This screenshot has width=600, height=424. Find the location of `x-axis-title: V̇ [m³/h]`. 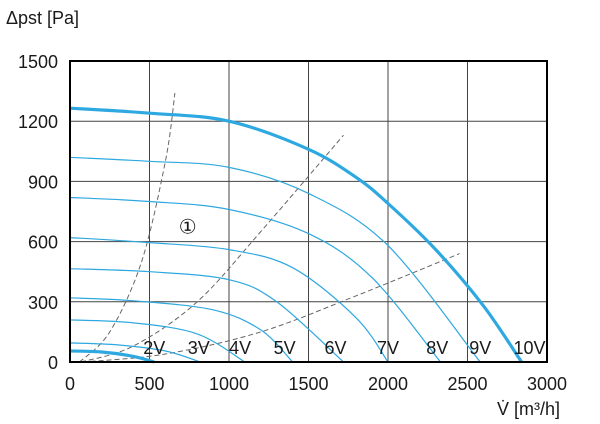

x-axis-title: V̇ [m³/h] is located at coordinates (528, 409).